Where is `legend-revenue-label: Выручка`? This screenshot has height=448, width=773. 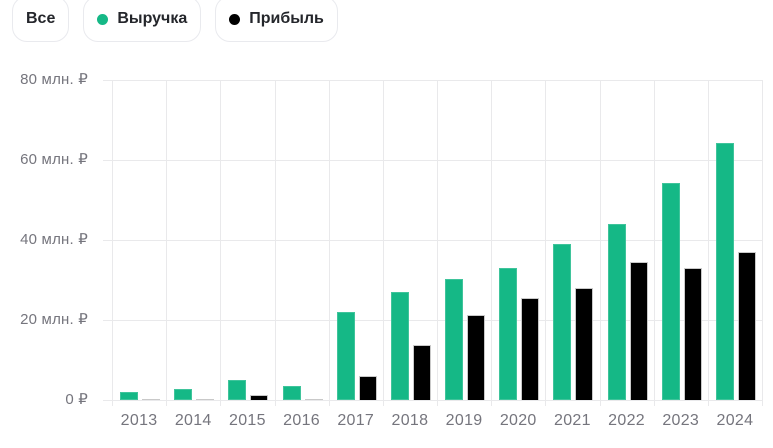
legend-revenue-label: Выручка is located at coordinates (152, 18).